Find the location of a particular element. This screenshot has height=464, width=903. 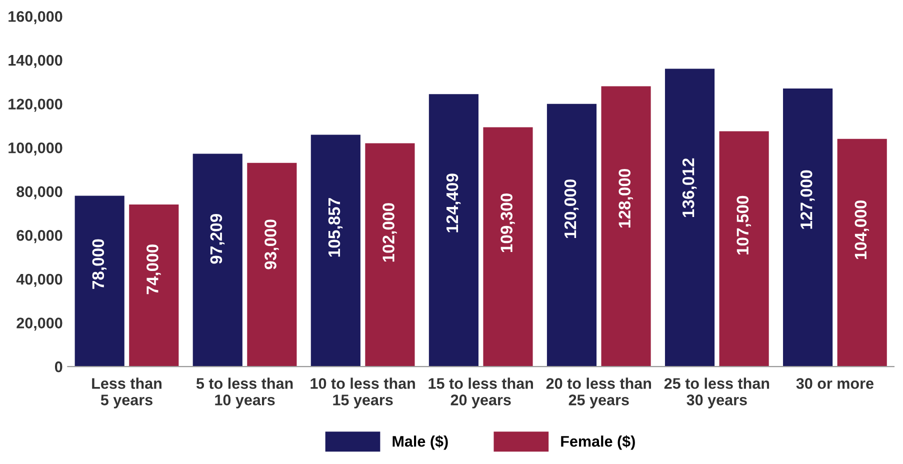

data-label: 74,000 is located at coordinates (153, 269).